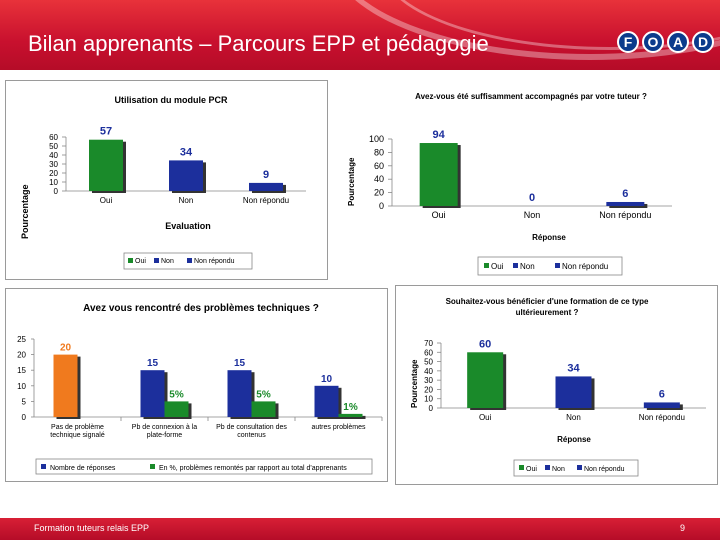  What do you see at coordinates (360, 529) in the screenshot?
I see `footer-bar` at bounding box center [360, 529].